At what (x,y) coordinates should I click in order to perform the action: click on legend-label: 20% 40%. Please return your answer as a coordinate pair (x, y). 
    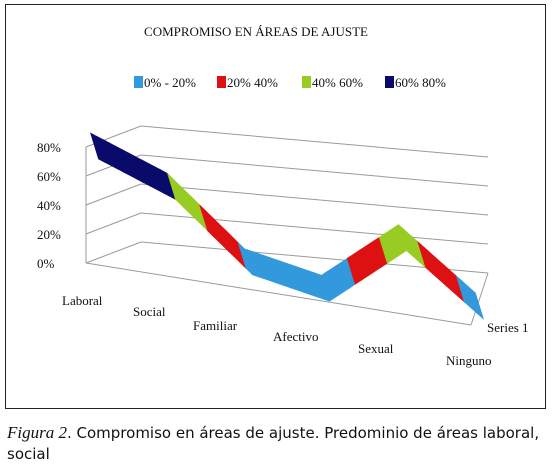
    Looking at the image, I should click on (252, 82).